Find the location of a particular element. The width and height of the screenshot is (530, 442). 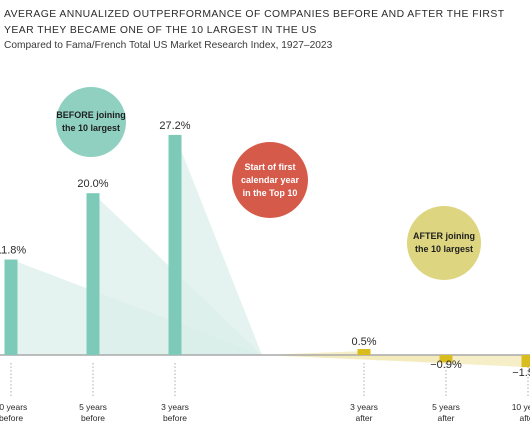

data-label-3: 27.2% is located at coordinates (174, 126).